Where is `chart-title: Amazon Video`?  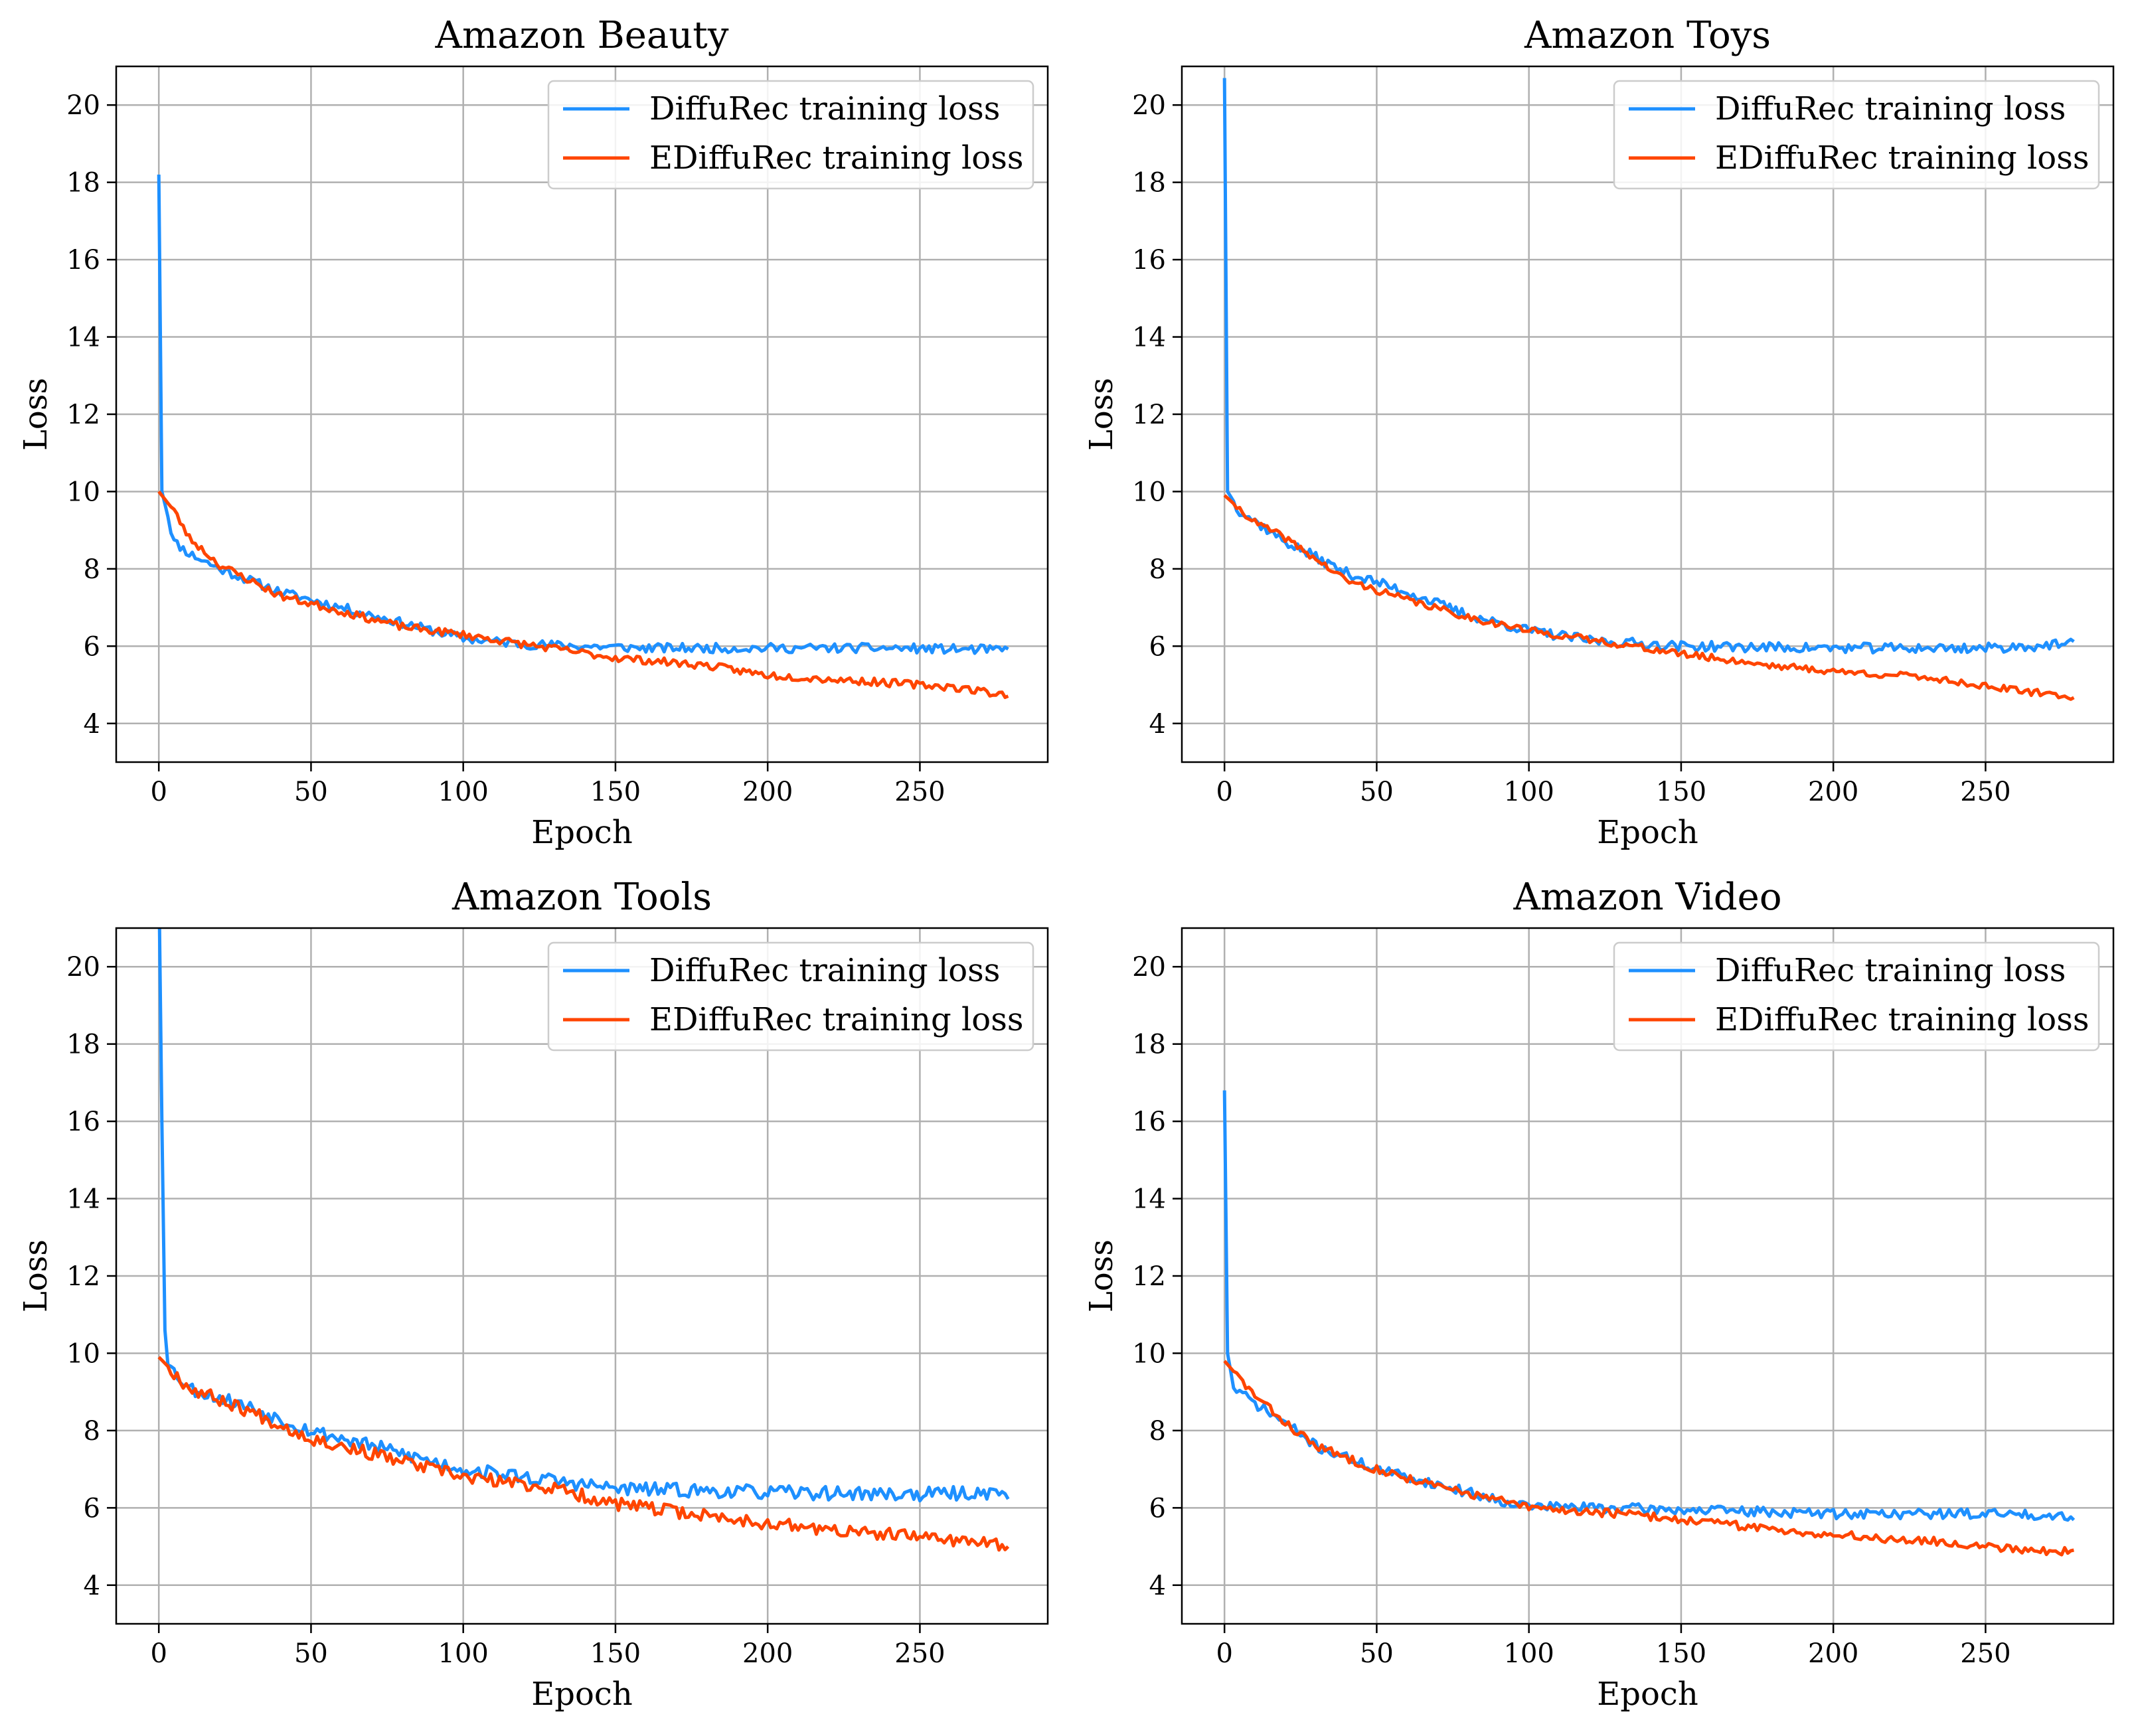 chart-title: Amazon Video is located at coordinates (1647, 898).